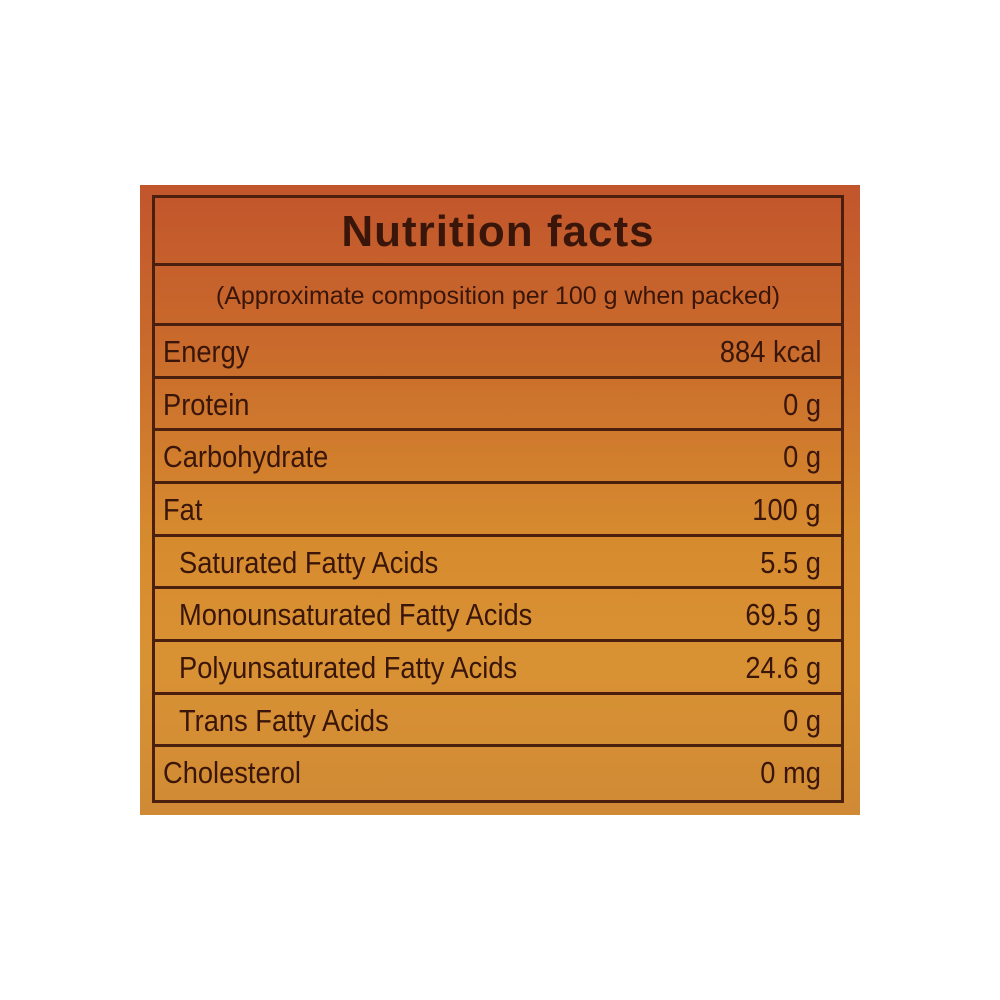 Image resolution: width=1000 pixels, height=1000 pixels. I want to click on nutrient-name: Trans Fatty Acids, so click(284, 720).